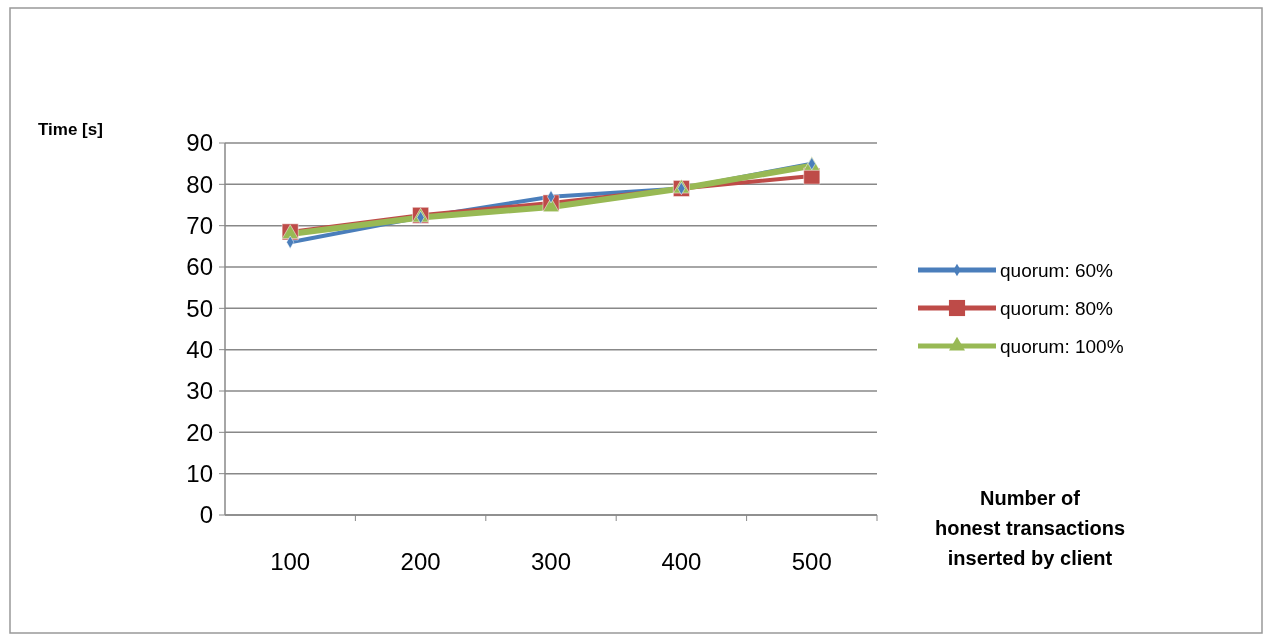  What do you see at coordinates (1062, 346) in the screenshot?
I see `legend-label: quorum: 100%` at bounding box center [1062, 346].